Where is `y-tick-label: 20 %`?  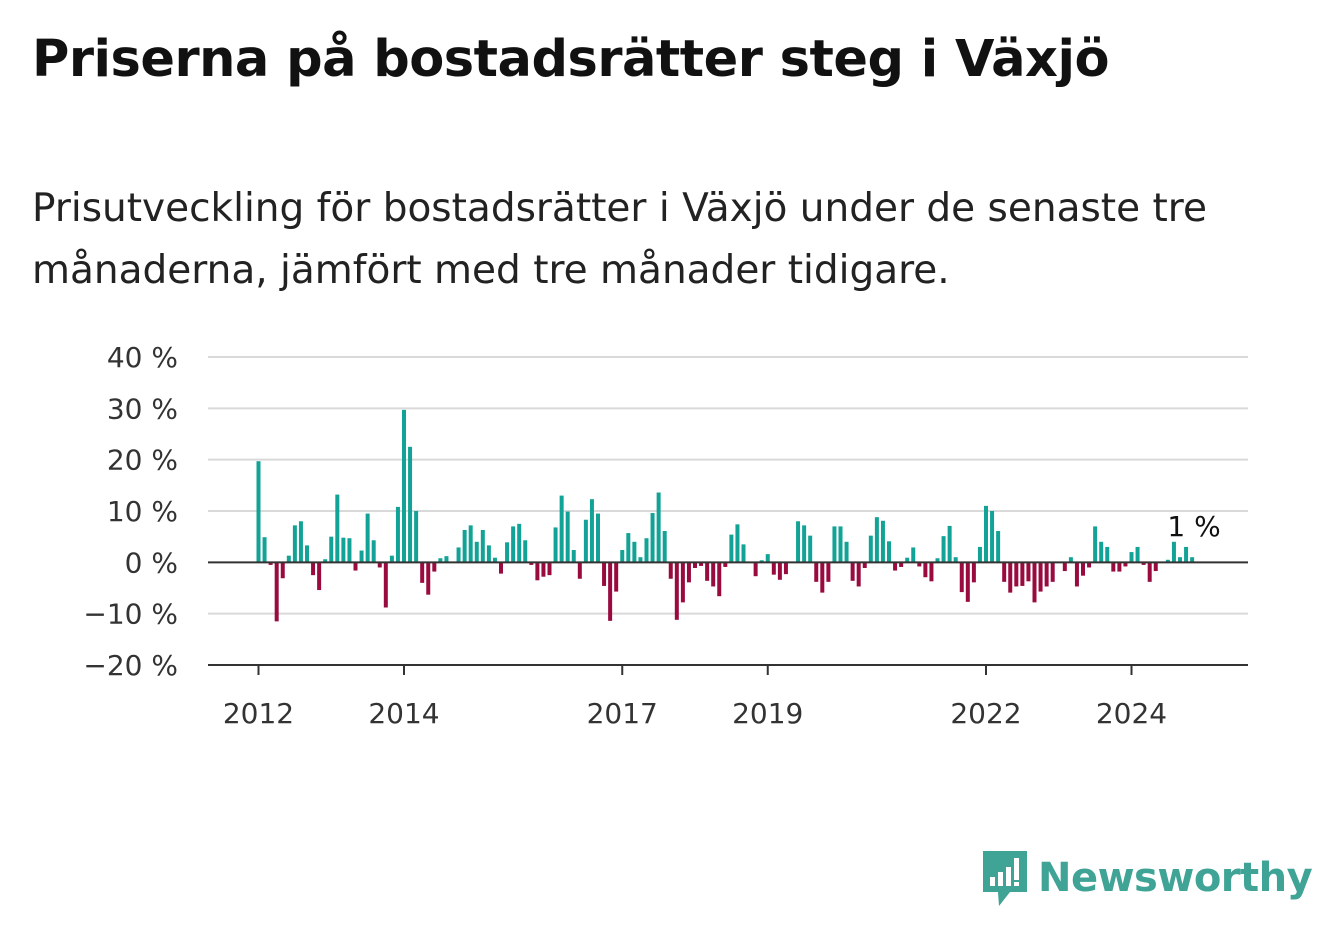
y-tick-label: 20 % is located at coordinates (142, 460).